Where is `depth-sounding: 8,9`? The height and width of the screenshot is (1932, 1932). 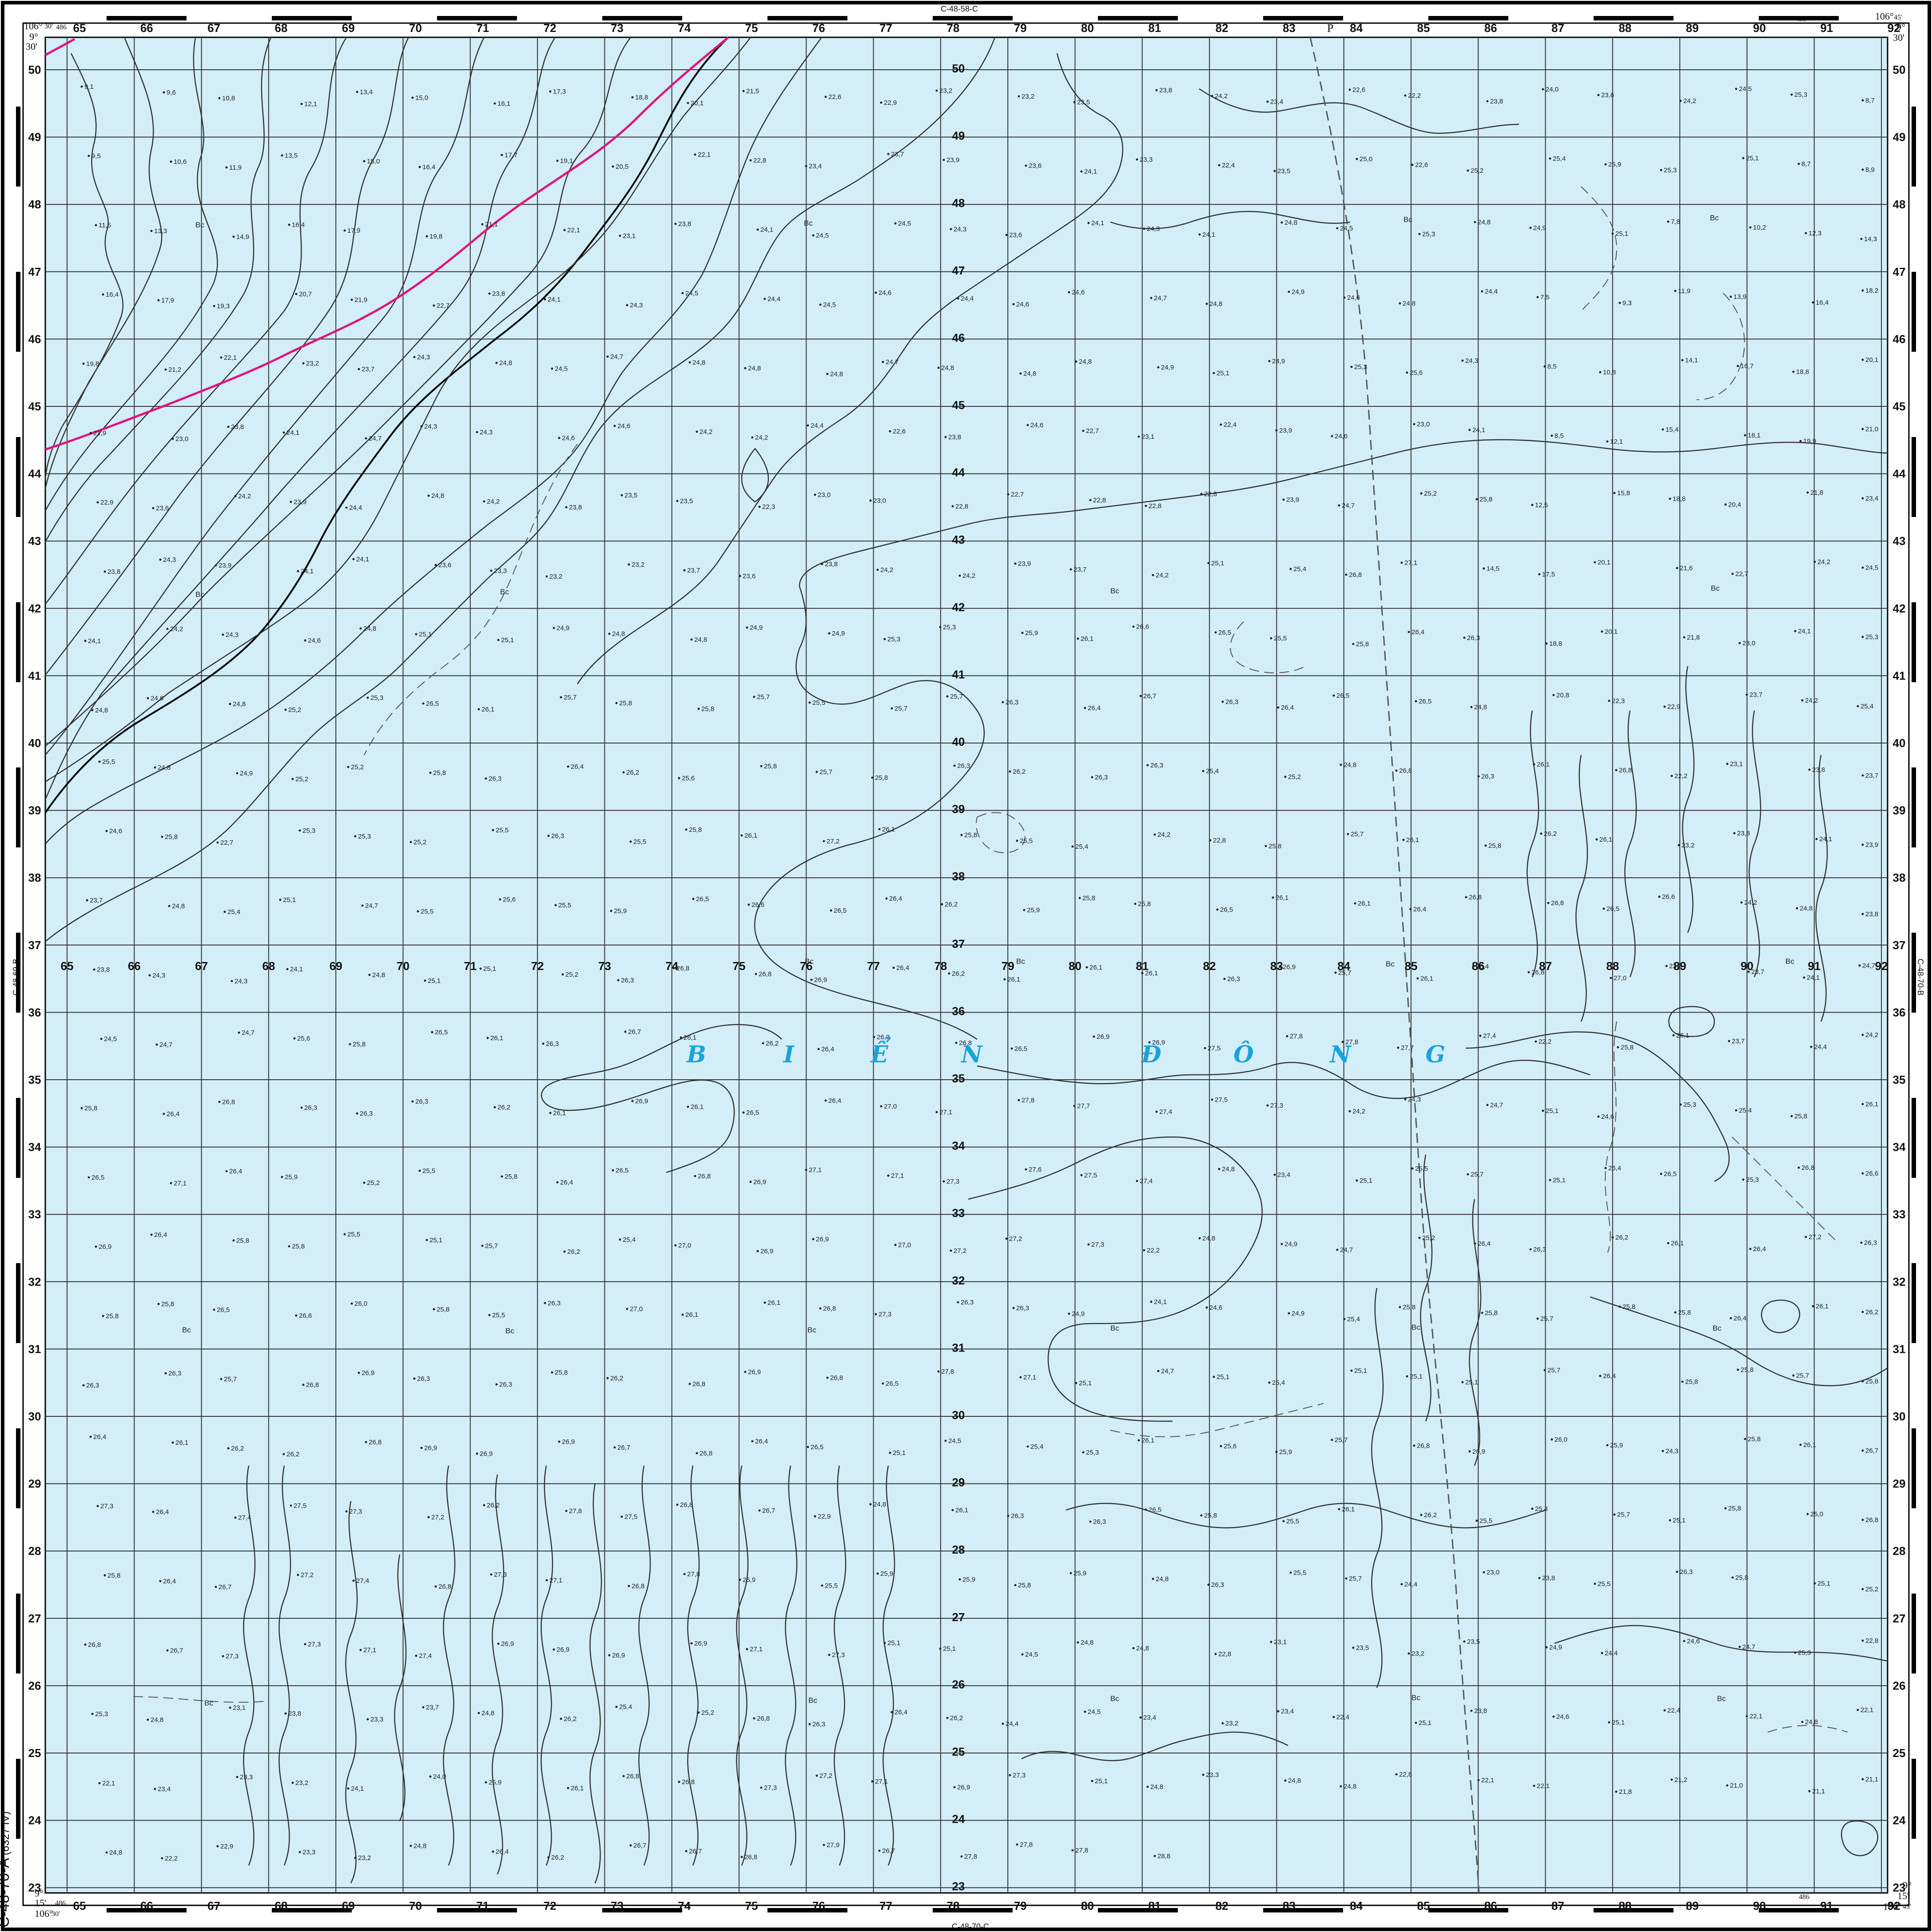
depth-sounding: 8,9 is located at coordinates (1868, 170).